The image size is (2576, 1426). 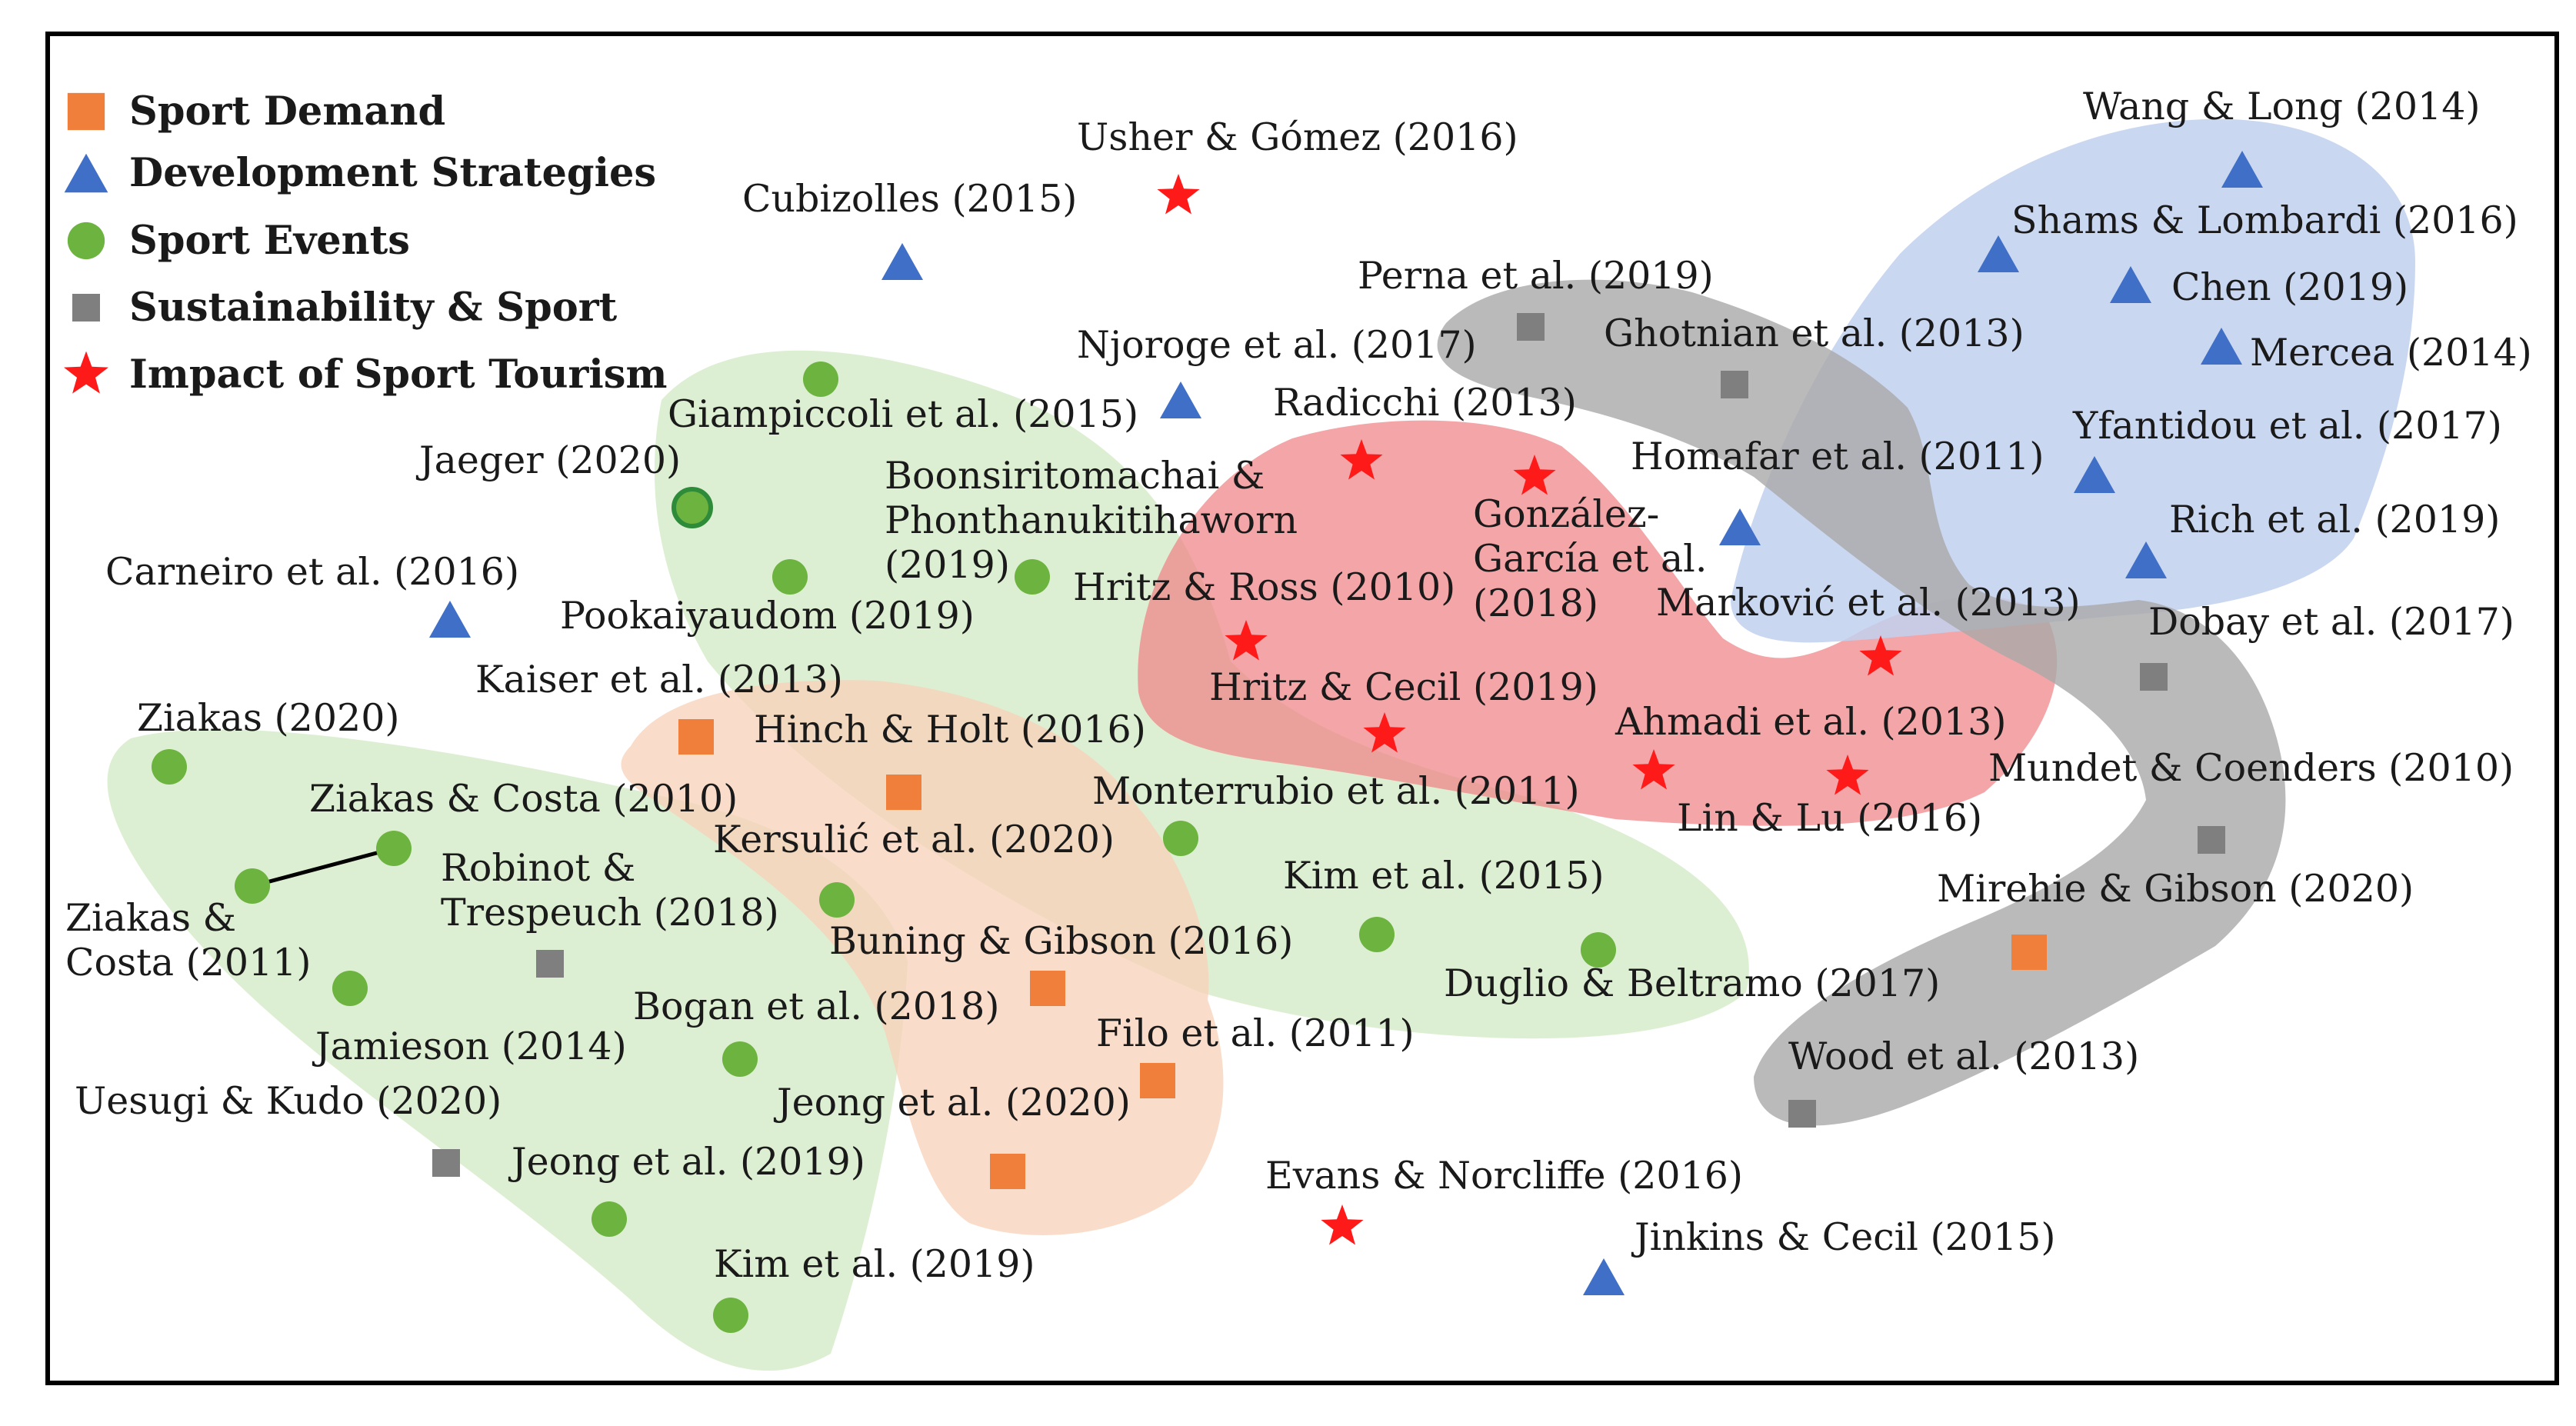 I want to click on study-label: Kim et al. (2015), so click(x=1444, y=876).